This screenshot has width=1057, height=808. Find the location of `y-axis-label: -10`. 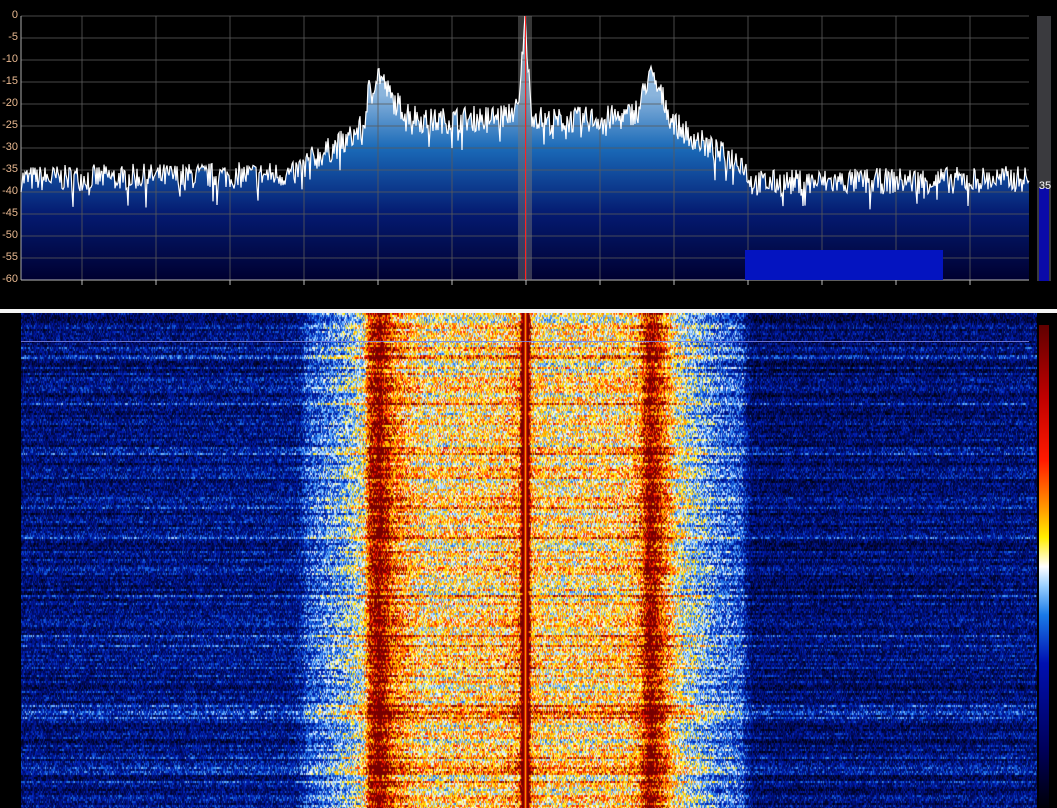

y-axis-label: -10 is located at coordinates (10, 59).